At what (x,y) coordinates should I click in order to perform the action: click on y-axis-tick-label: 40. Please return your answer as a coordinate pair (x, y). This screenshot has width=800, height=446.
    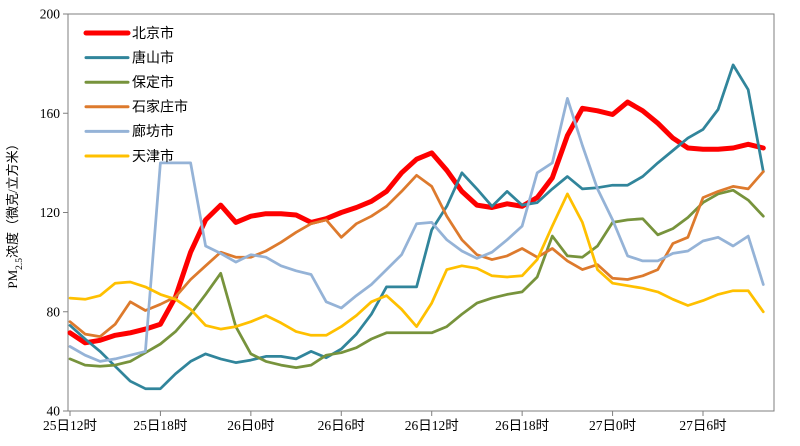
    Looking at the image, I should click on (54, 411).